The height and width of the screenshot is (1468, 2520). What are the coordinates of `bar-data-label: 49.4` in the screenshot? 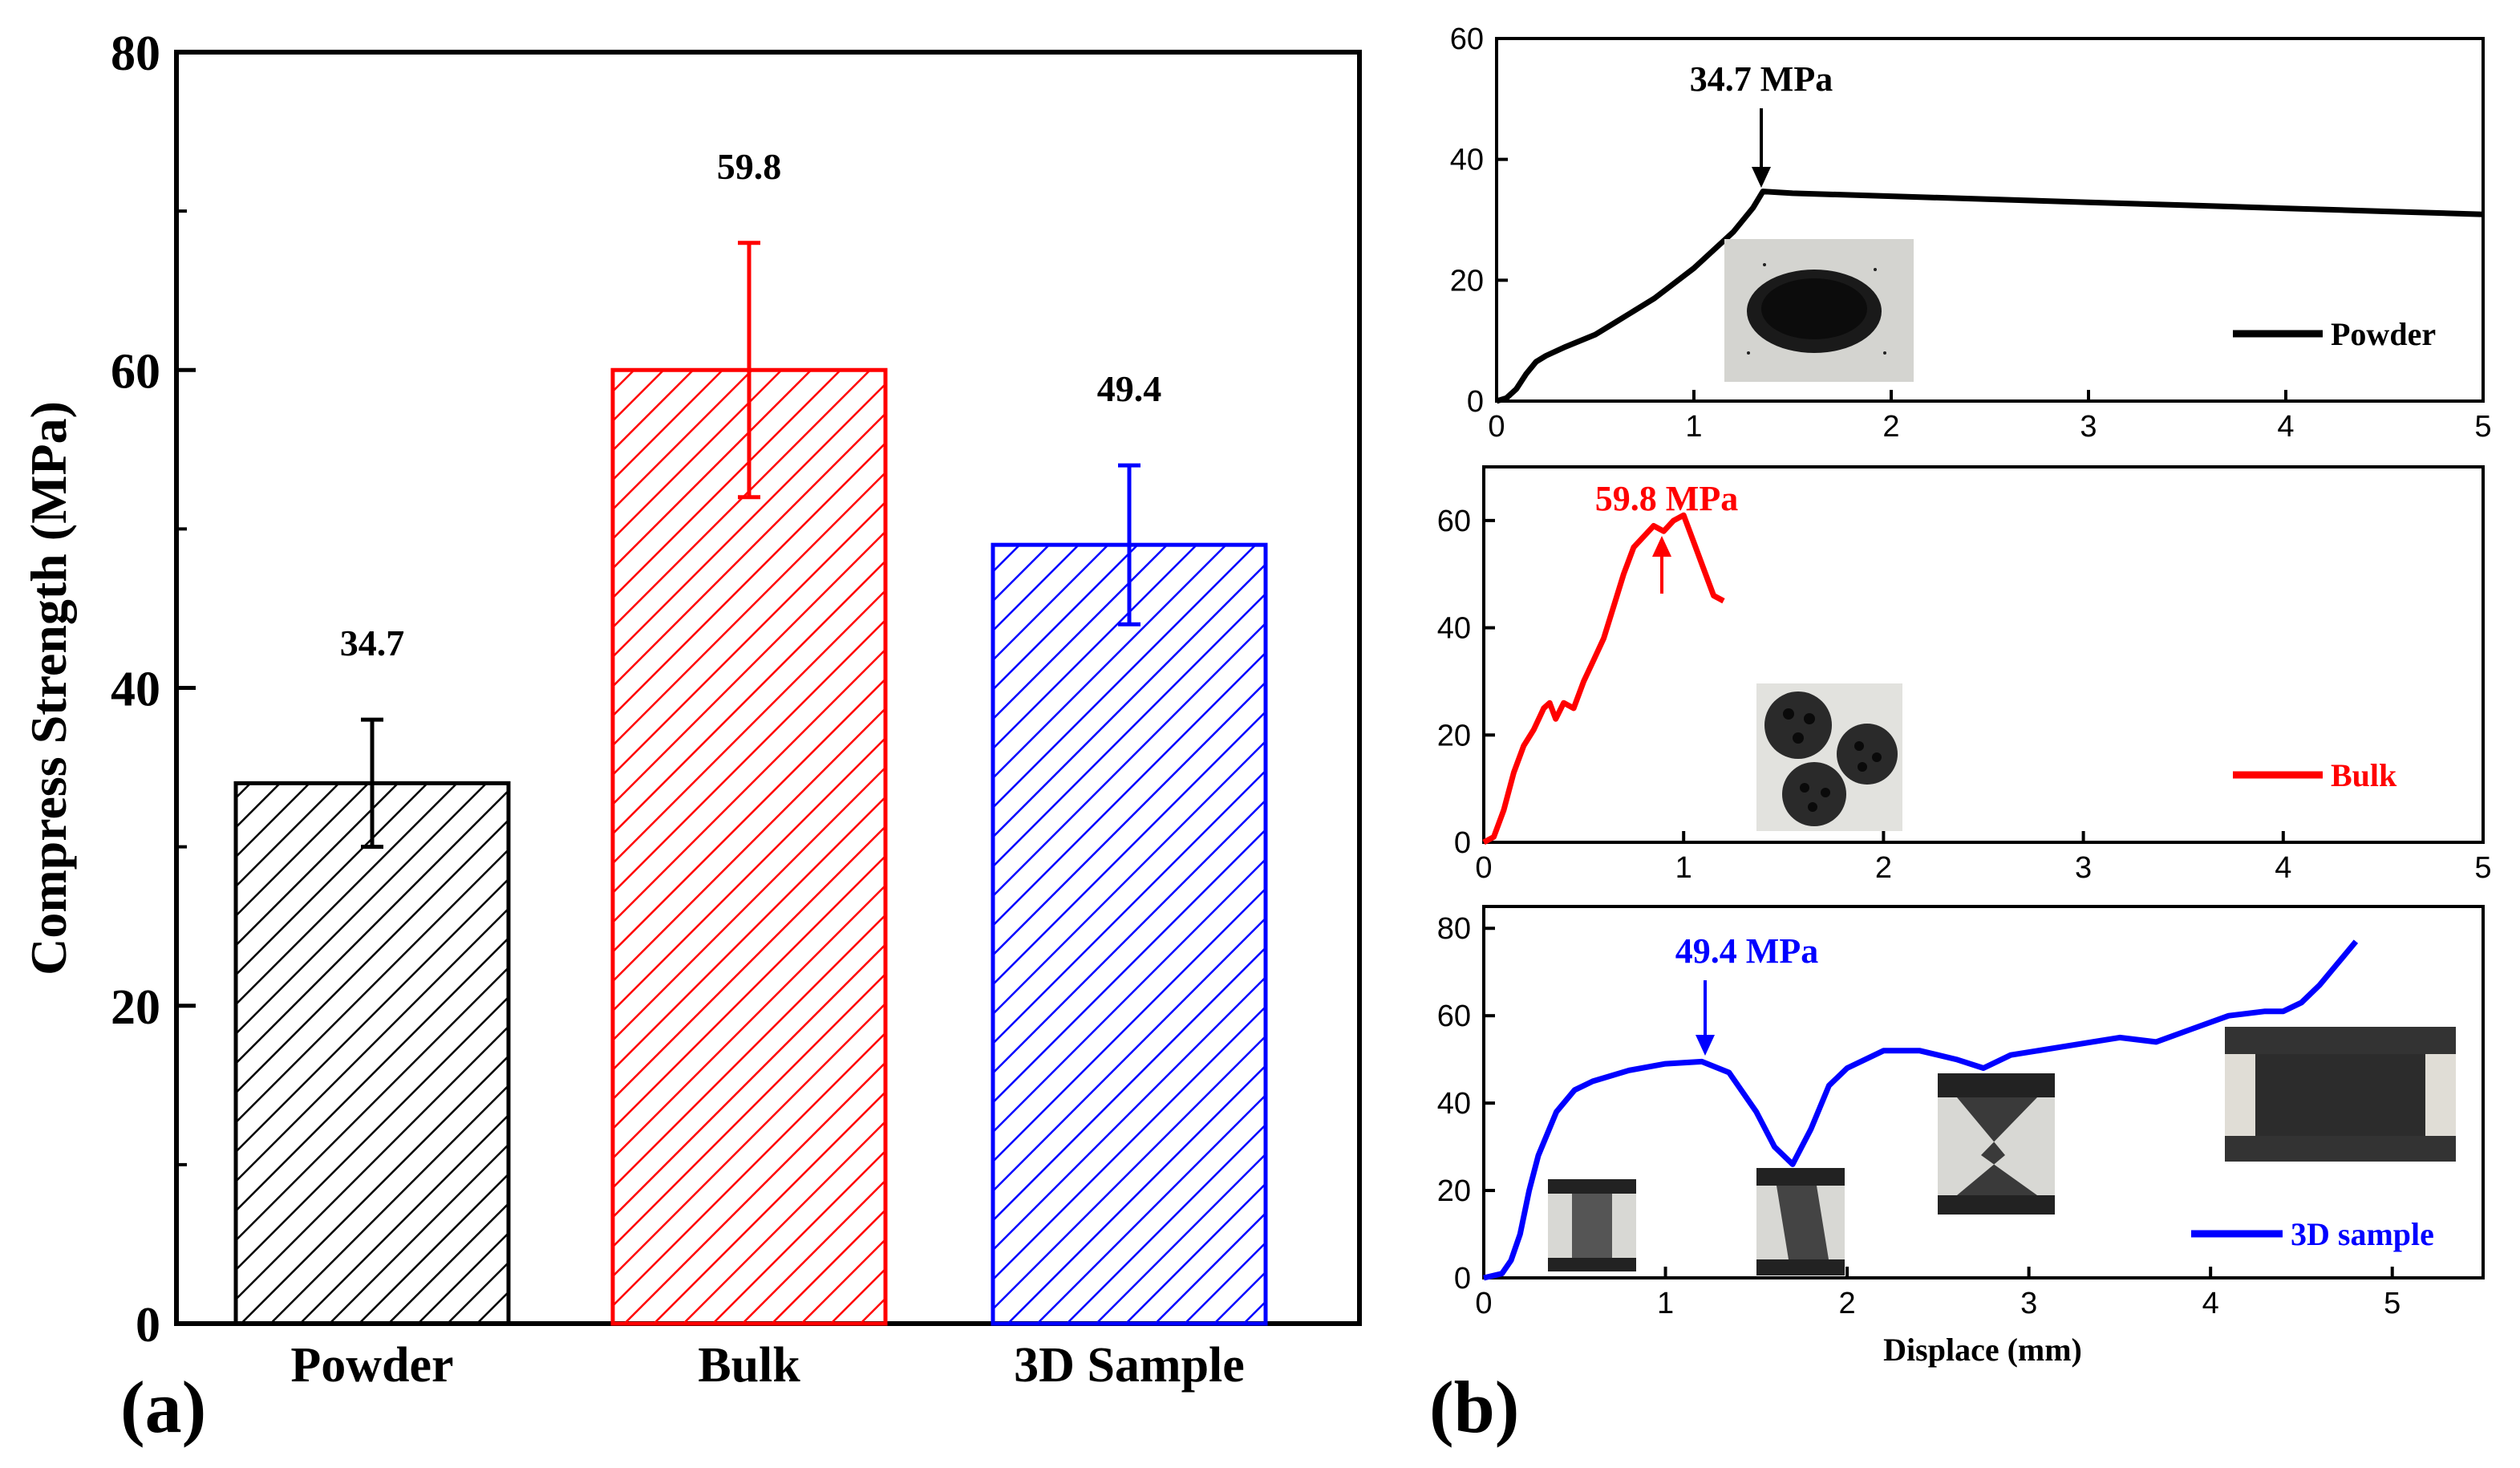 It's located at (1129, 388).